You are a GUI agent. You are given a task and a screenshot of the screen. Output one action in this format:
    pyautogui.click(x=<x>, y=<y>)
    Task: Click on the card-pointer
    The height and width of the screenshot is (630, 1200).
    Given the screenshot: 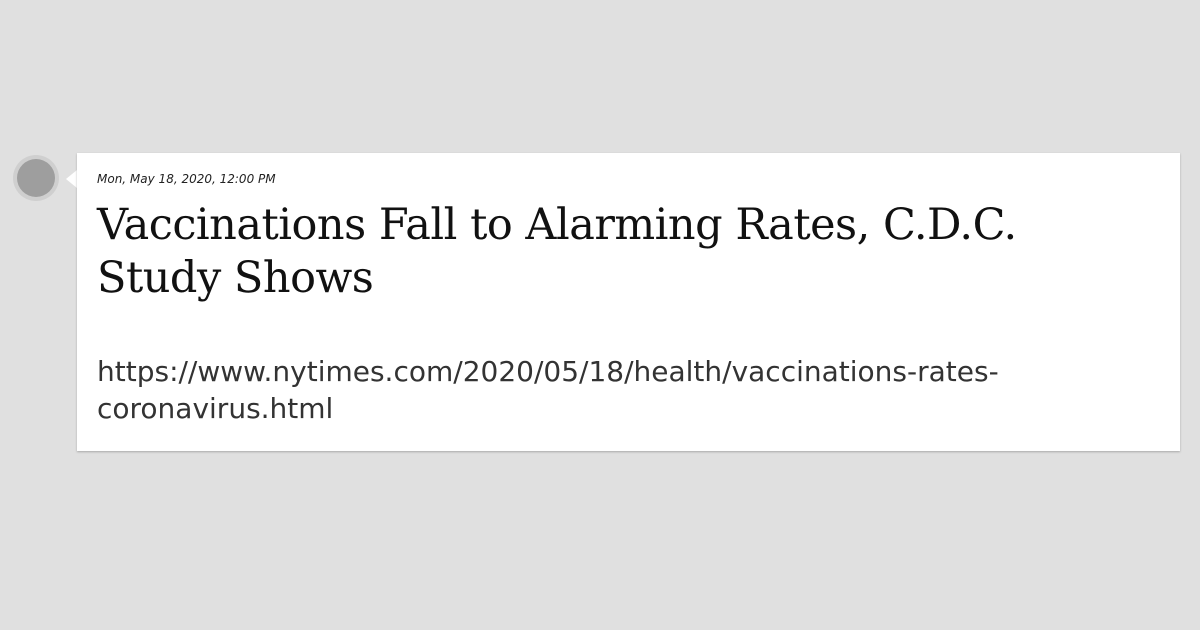 What is the action you would take?
    pyautogui.click(x=71, y=179)
    